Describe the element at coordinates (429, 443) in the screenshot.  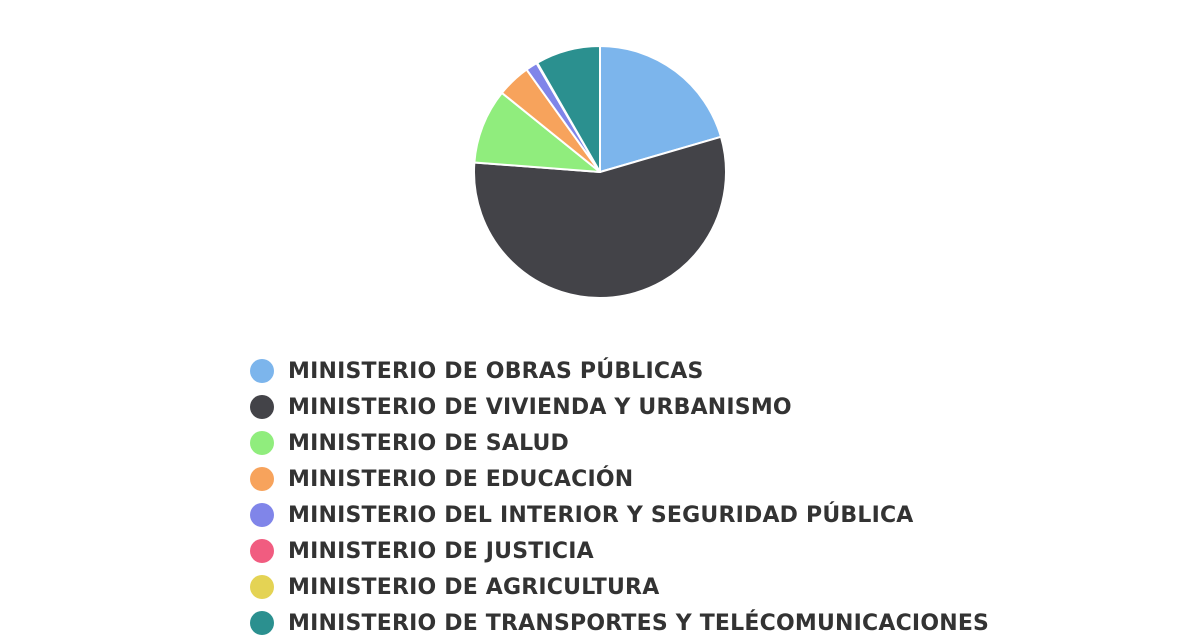
I see `legend-label-salud: MINISTERIO DE SALUD` at that location.